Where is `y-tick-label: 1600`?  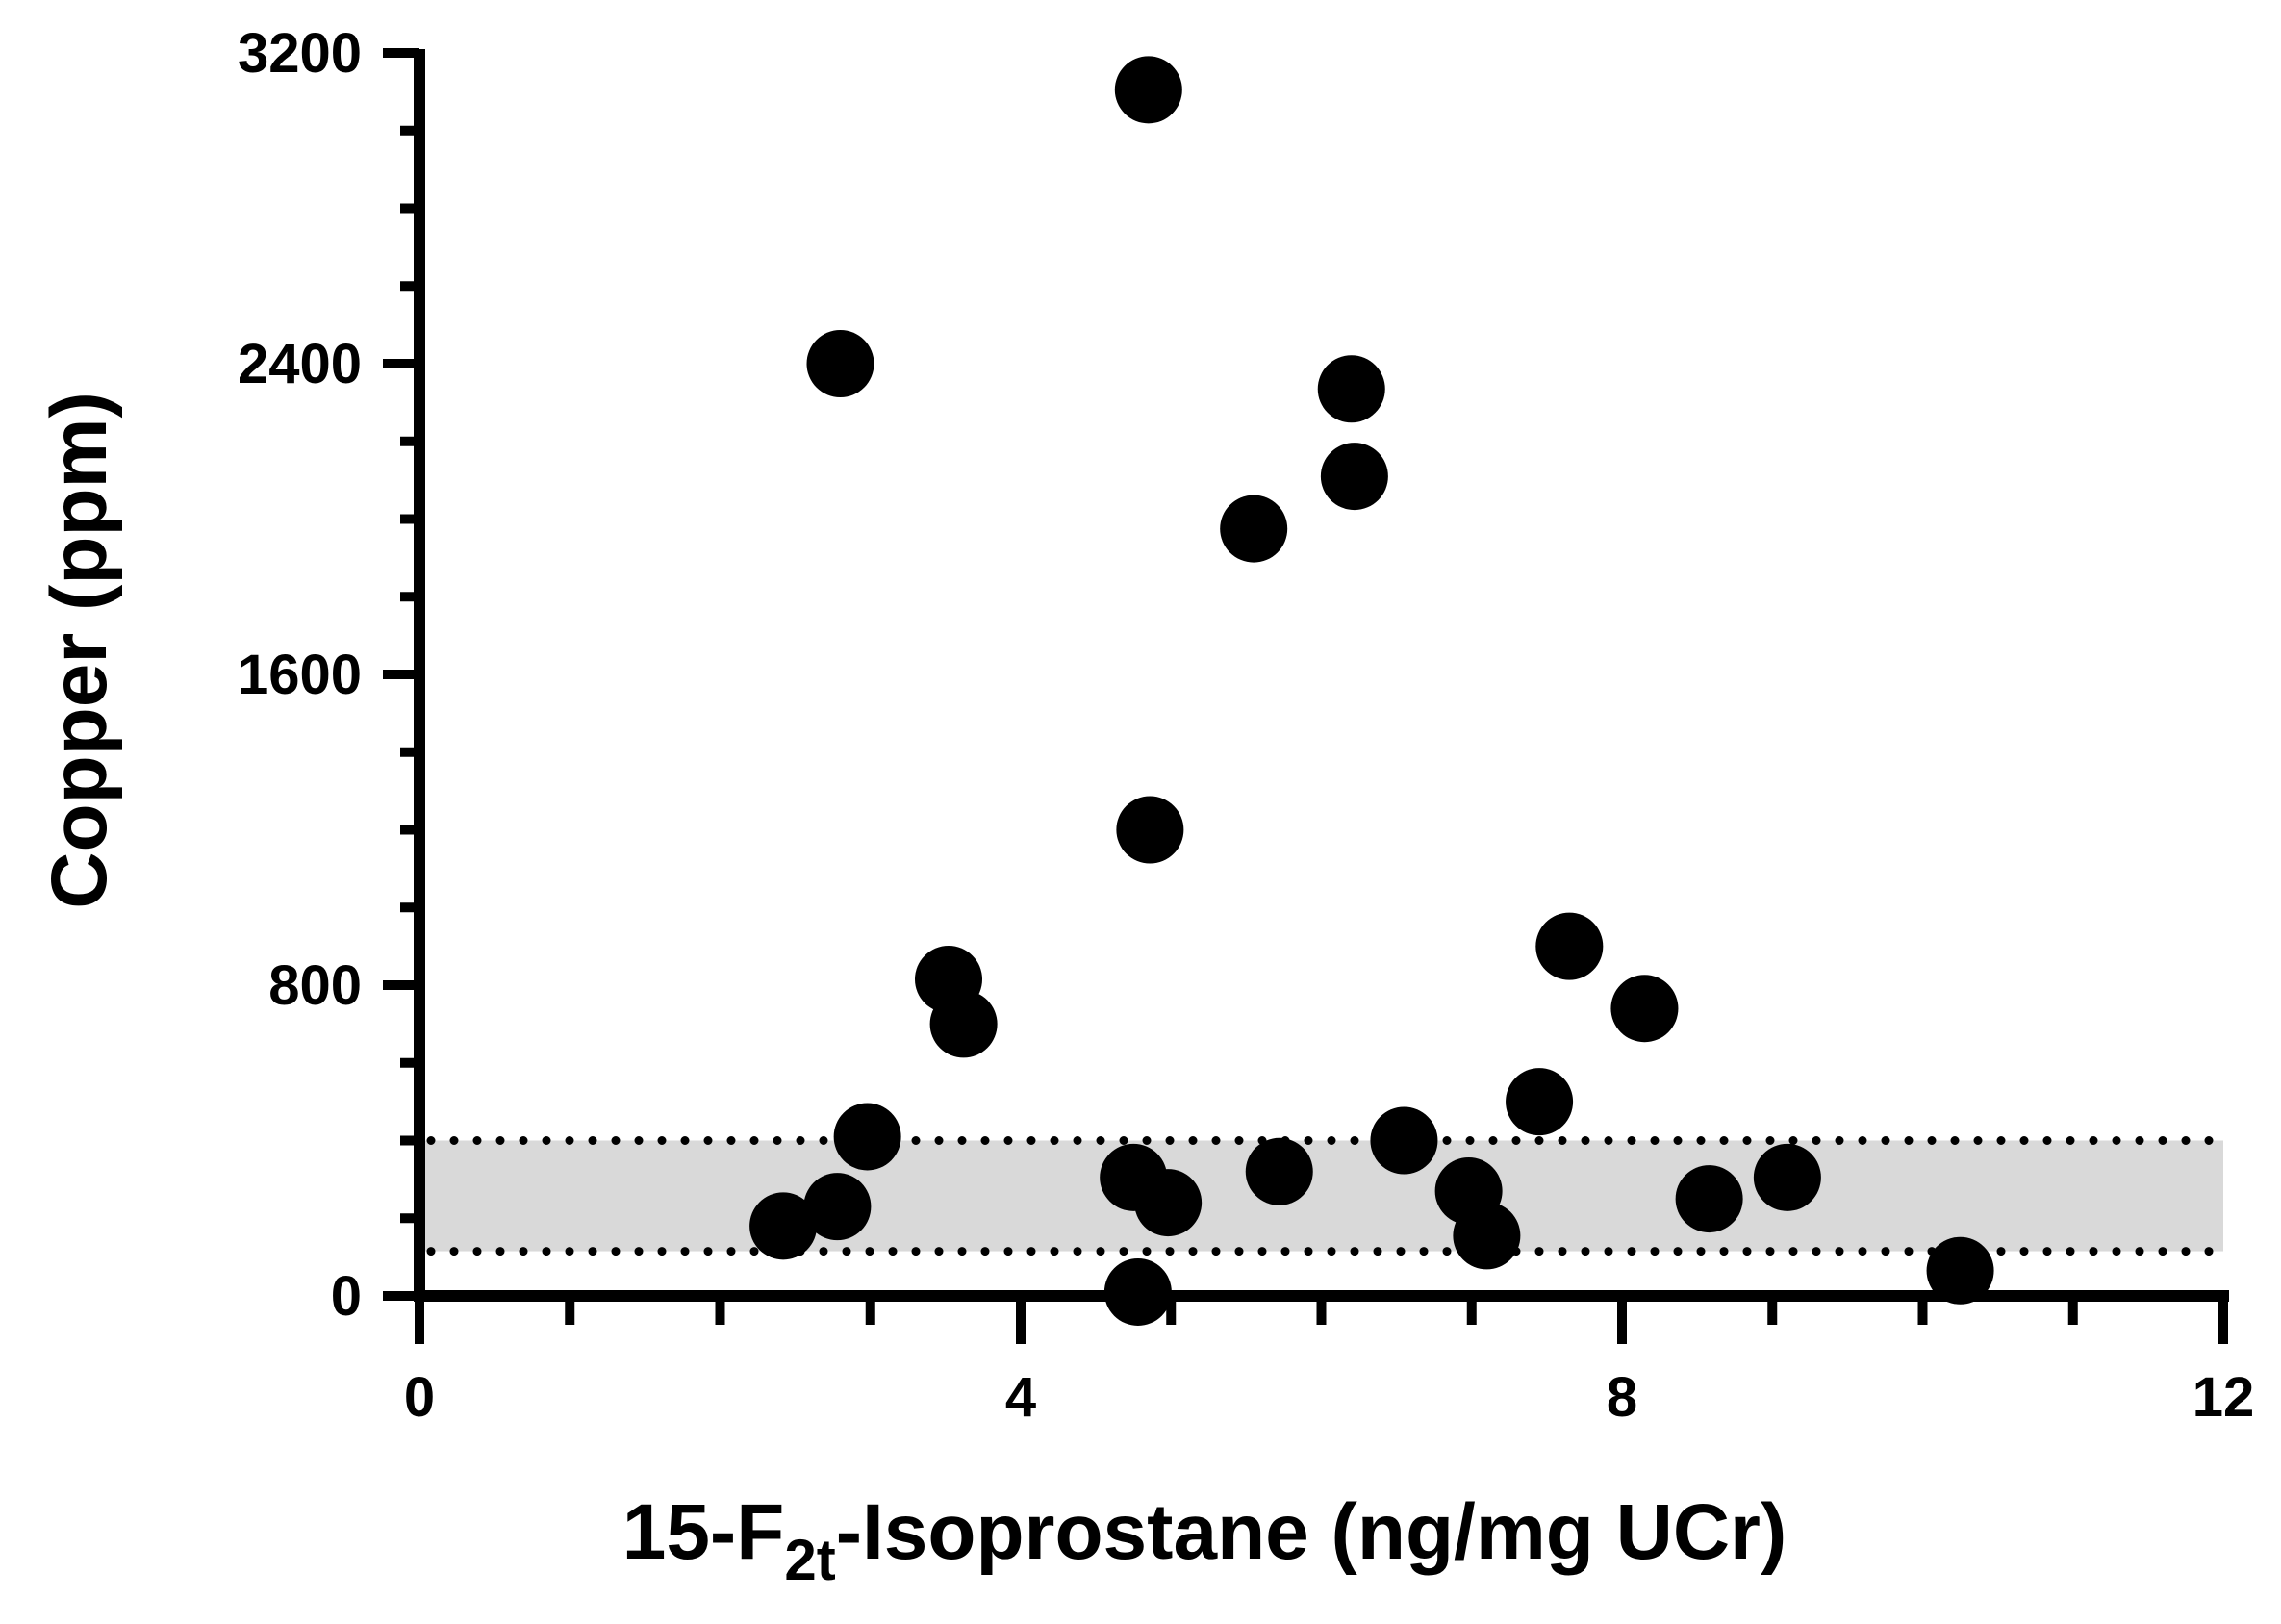 y-tick-label: 1600 is located at coordinates (300, 675).